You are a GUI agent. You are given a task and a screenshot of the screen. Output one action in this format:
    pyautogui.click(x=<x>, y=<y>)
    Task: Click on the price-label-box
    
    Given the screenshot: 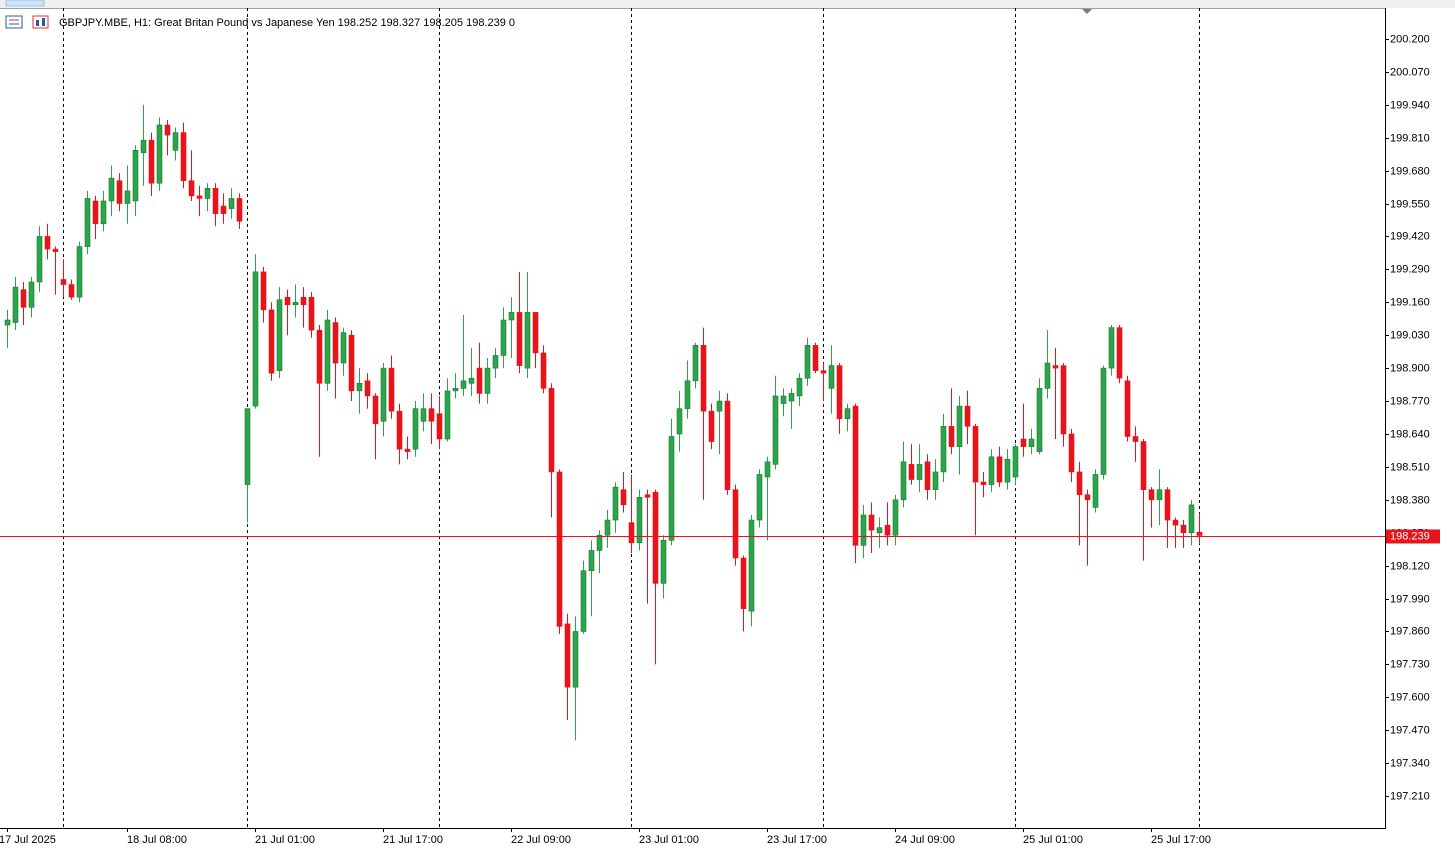 What is the action you would take?
    pyautogui.click(x=1413, y=536)
    